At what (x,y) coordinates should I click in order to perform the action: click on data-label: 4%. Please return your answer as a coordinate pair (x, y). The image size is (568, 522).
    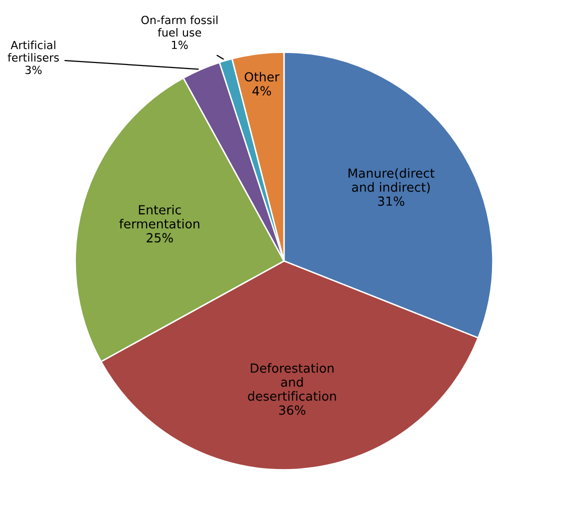
    Looking at the image, I should click on (261, 91).